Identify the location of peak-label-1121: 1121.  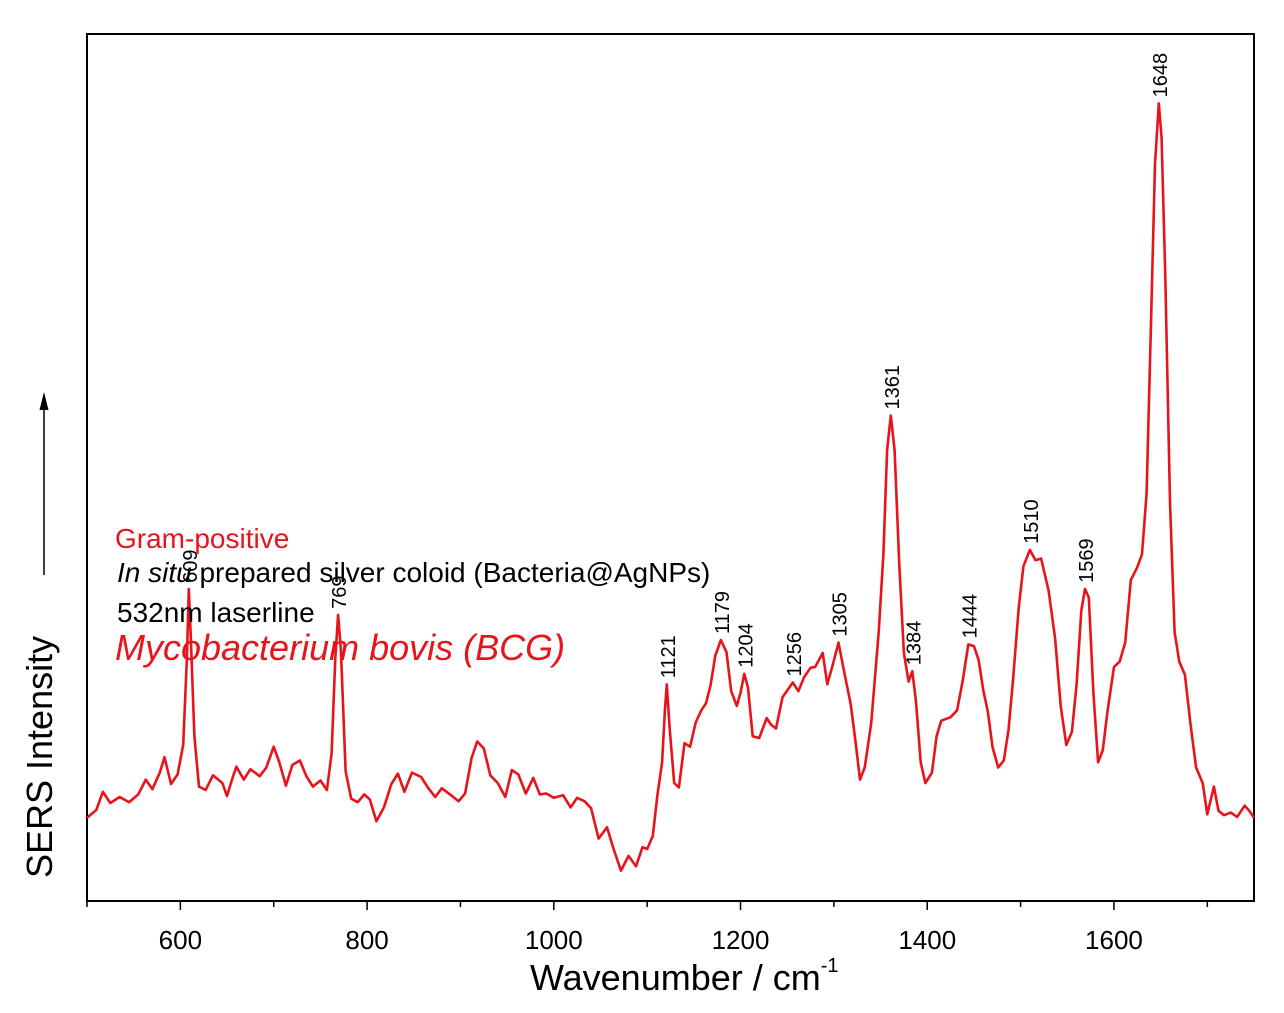
(669, 656).